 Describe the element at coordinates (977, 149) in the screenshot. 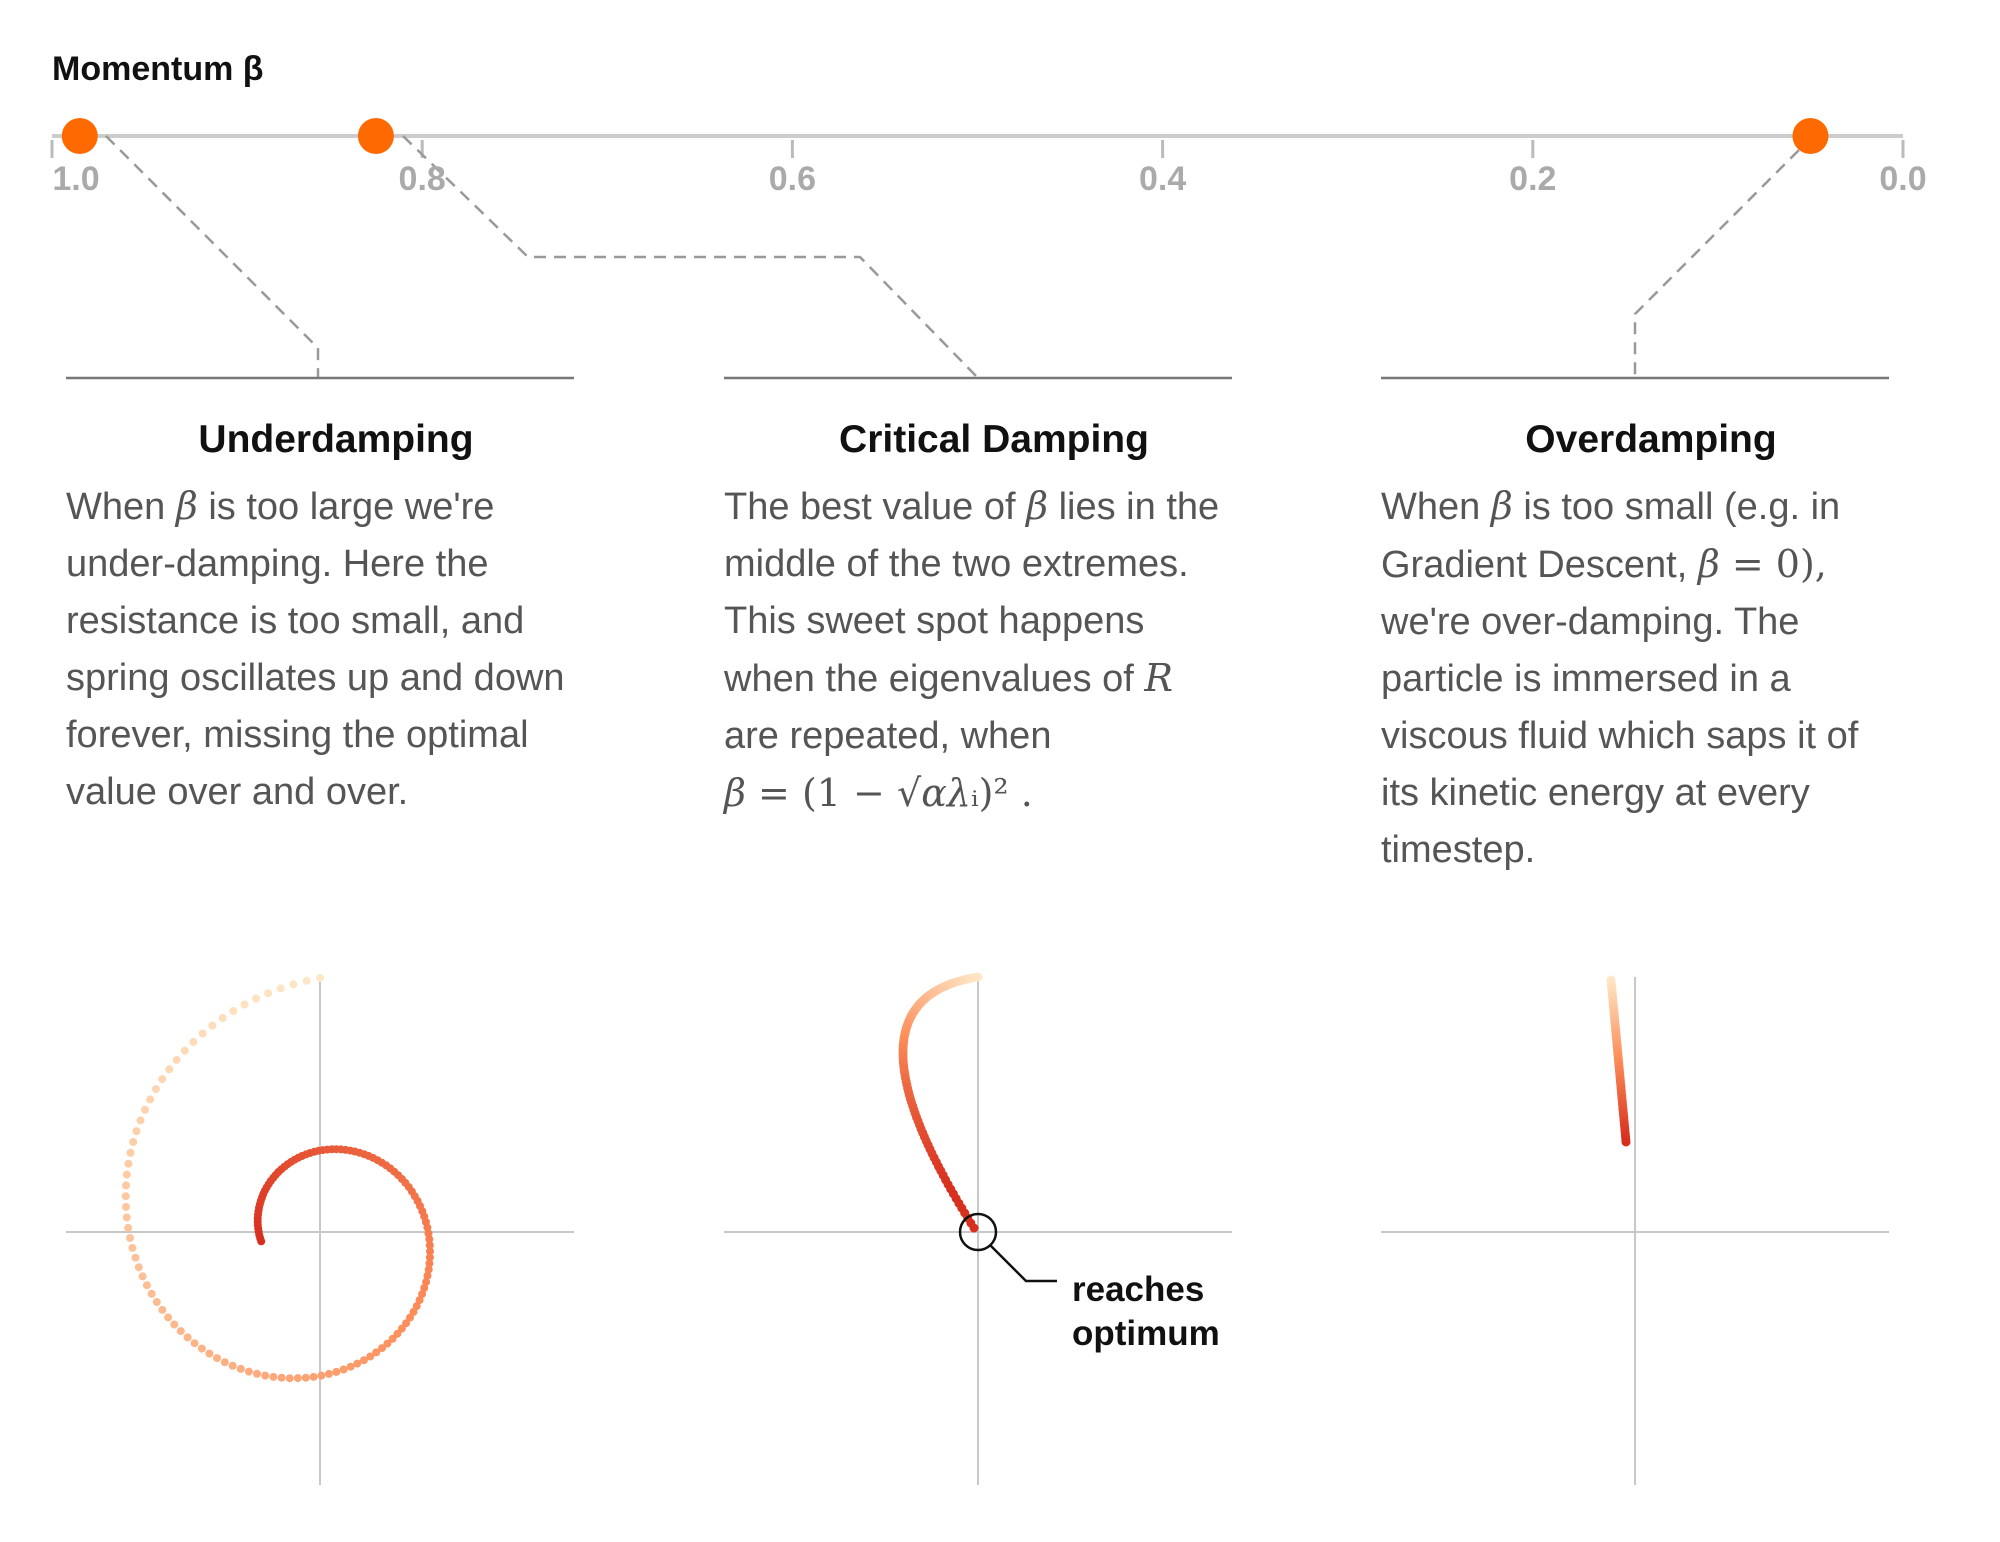

I see `slider-ticks` at that location.